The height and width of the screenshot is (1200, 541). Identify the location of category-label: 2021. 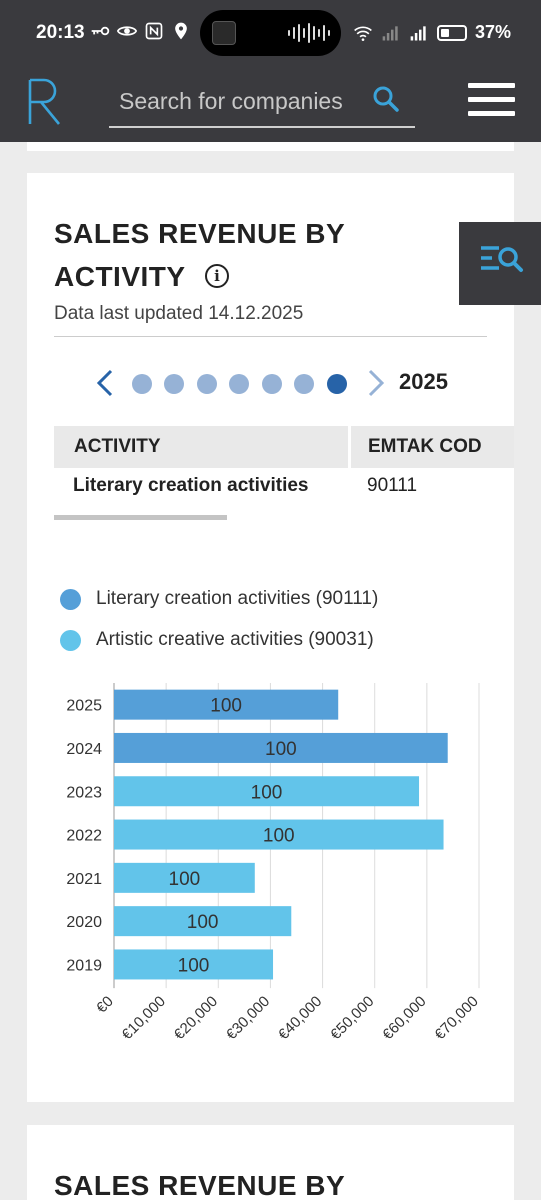
(84, 879).